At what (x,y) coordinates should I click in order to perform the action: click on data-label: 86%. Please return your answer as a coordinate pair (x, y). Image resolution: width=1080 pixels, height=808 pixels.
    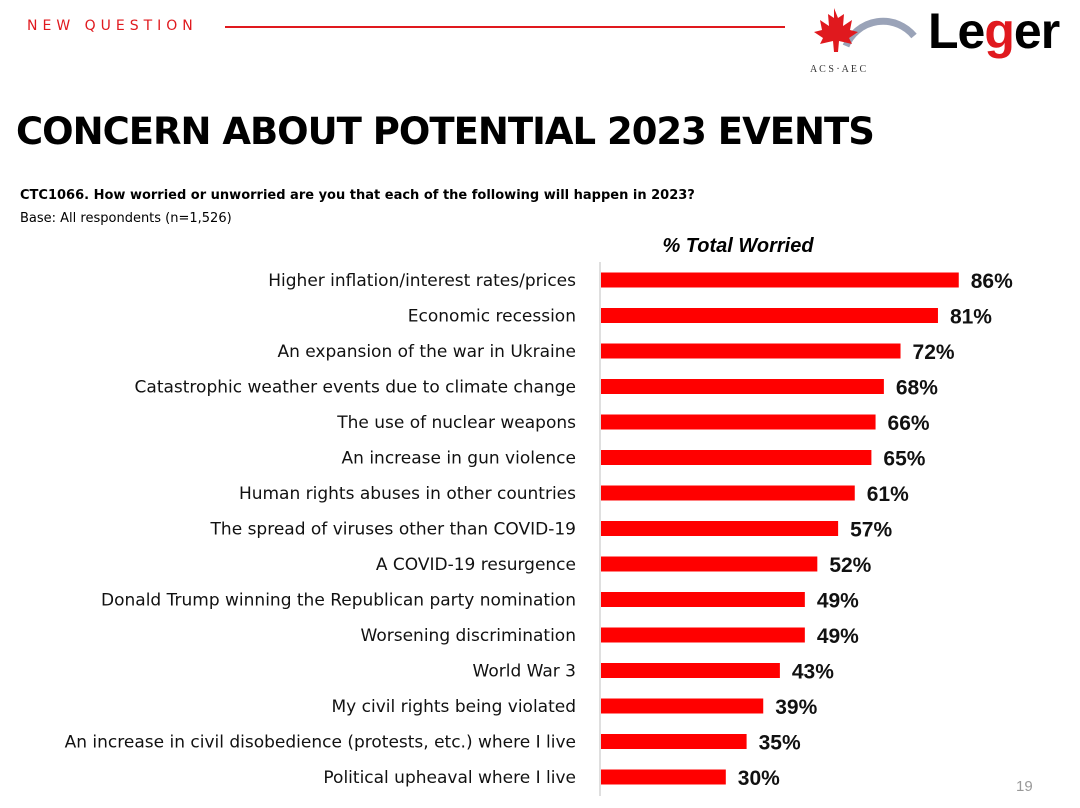
    Looking at the image, I should click on (992, 281).